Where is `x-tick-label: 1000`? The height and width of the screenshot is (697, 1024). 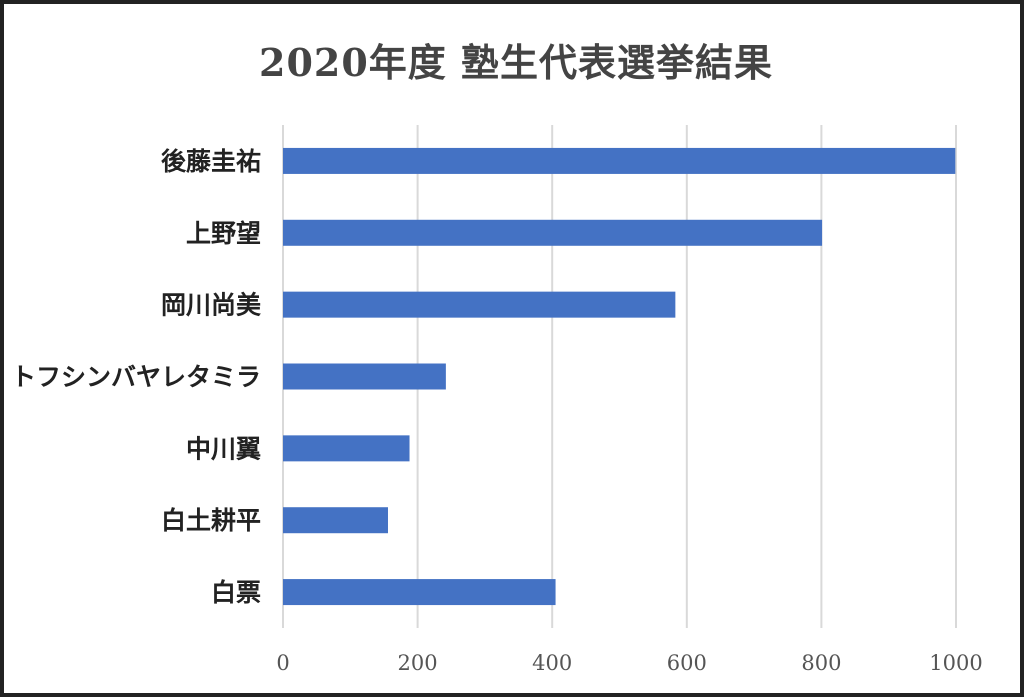 x-tick-label: 1000 is located at coordinates (955, 663).